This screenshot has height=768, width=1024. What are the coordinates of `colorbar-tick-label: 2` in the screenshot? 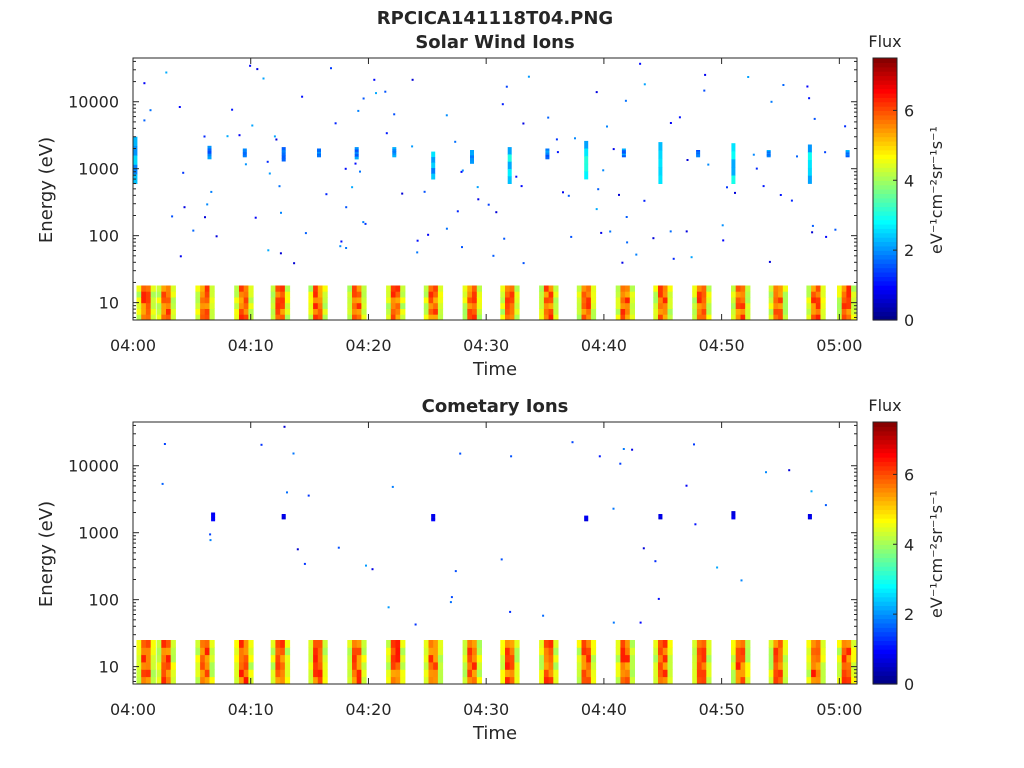 It's located at (909, 614).